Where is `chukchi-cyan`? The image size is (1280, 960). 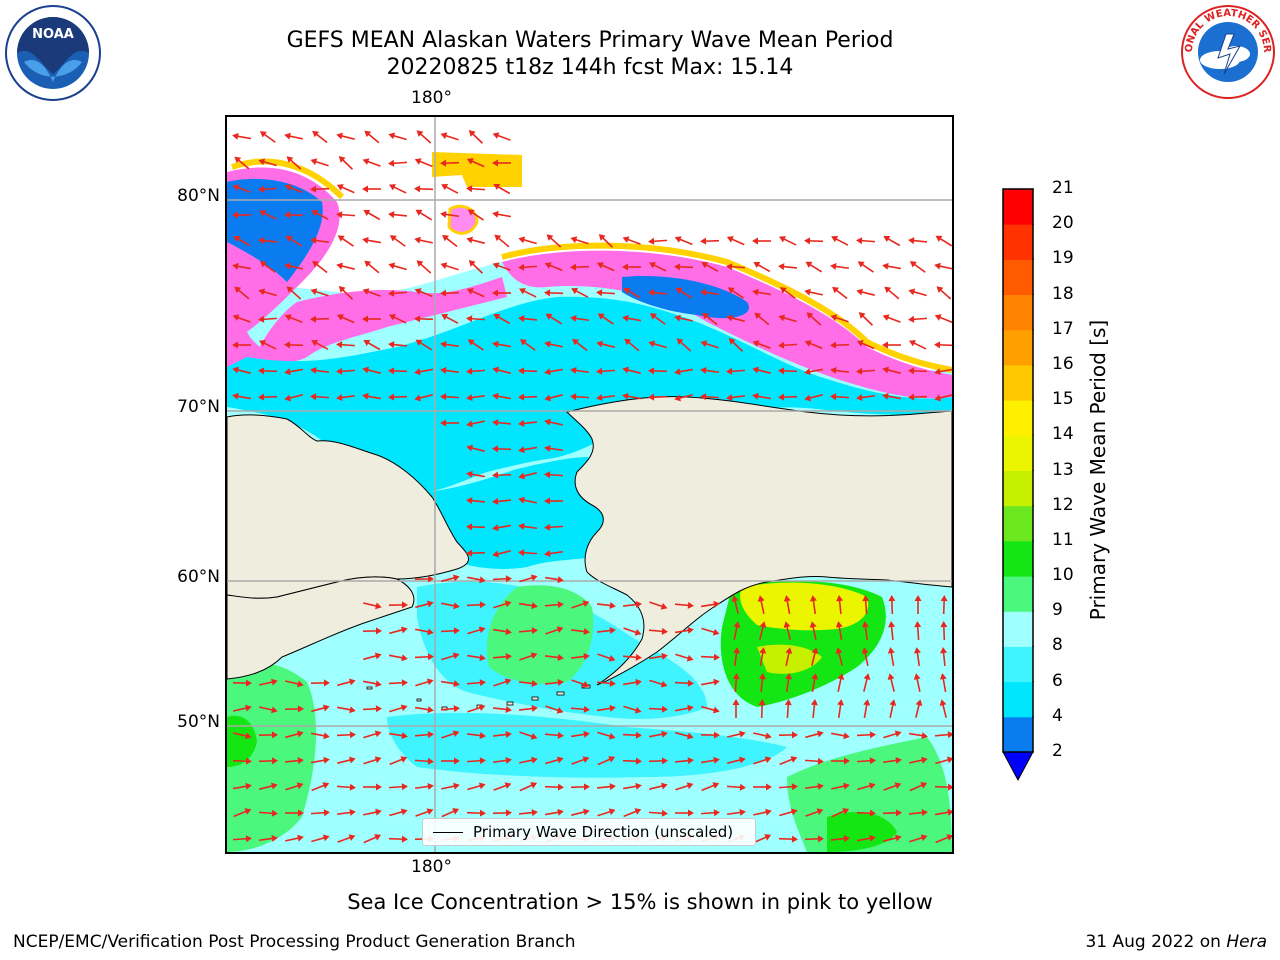
chukchi-cyan is located at coordinates (589, 394).